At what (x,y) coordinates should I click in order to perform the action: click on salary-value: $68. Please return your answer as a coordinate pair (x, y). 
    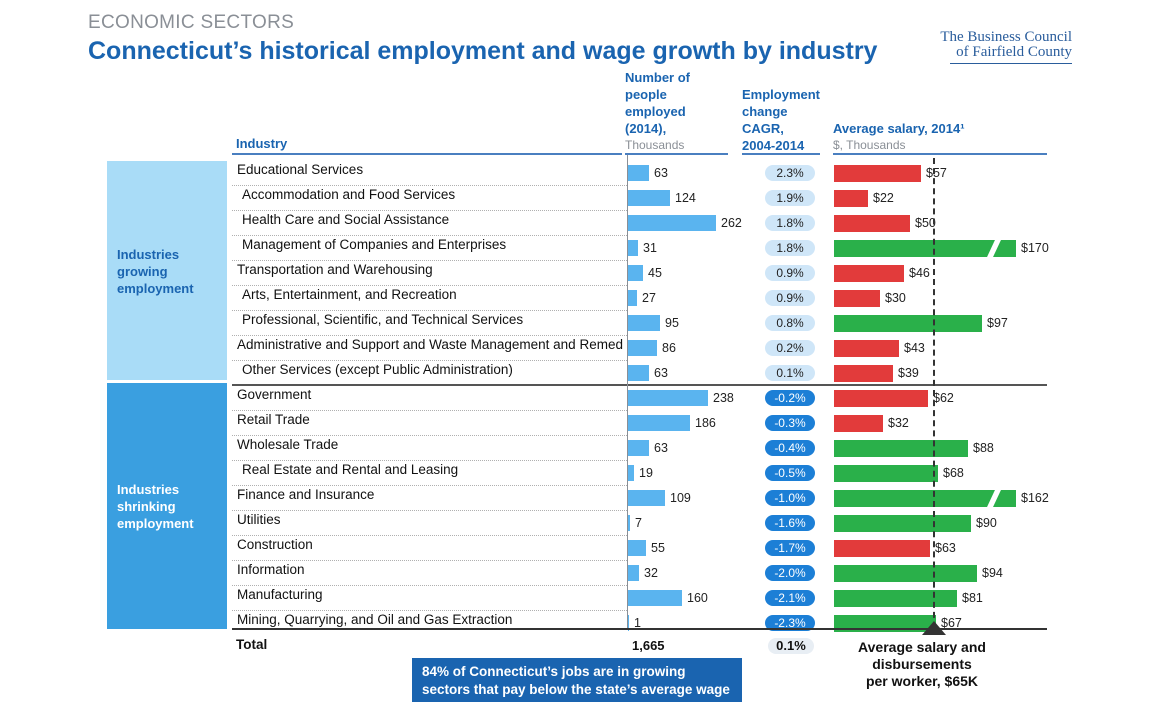
    Looking at the image, I should click on (953, 473).